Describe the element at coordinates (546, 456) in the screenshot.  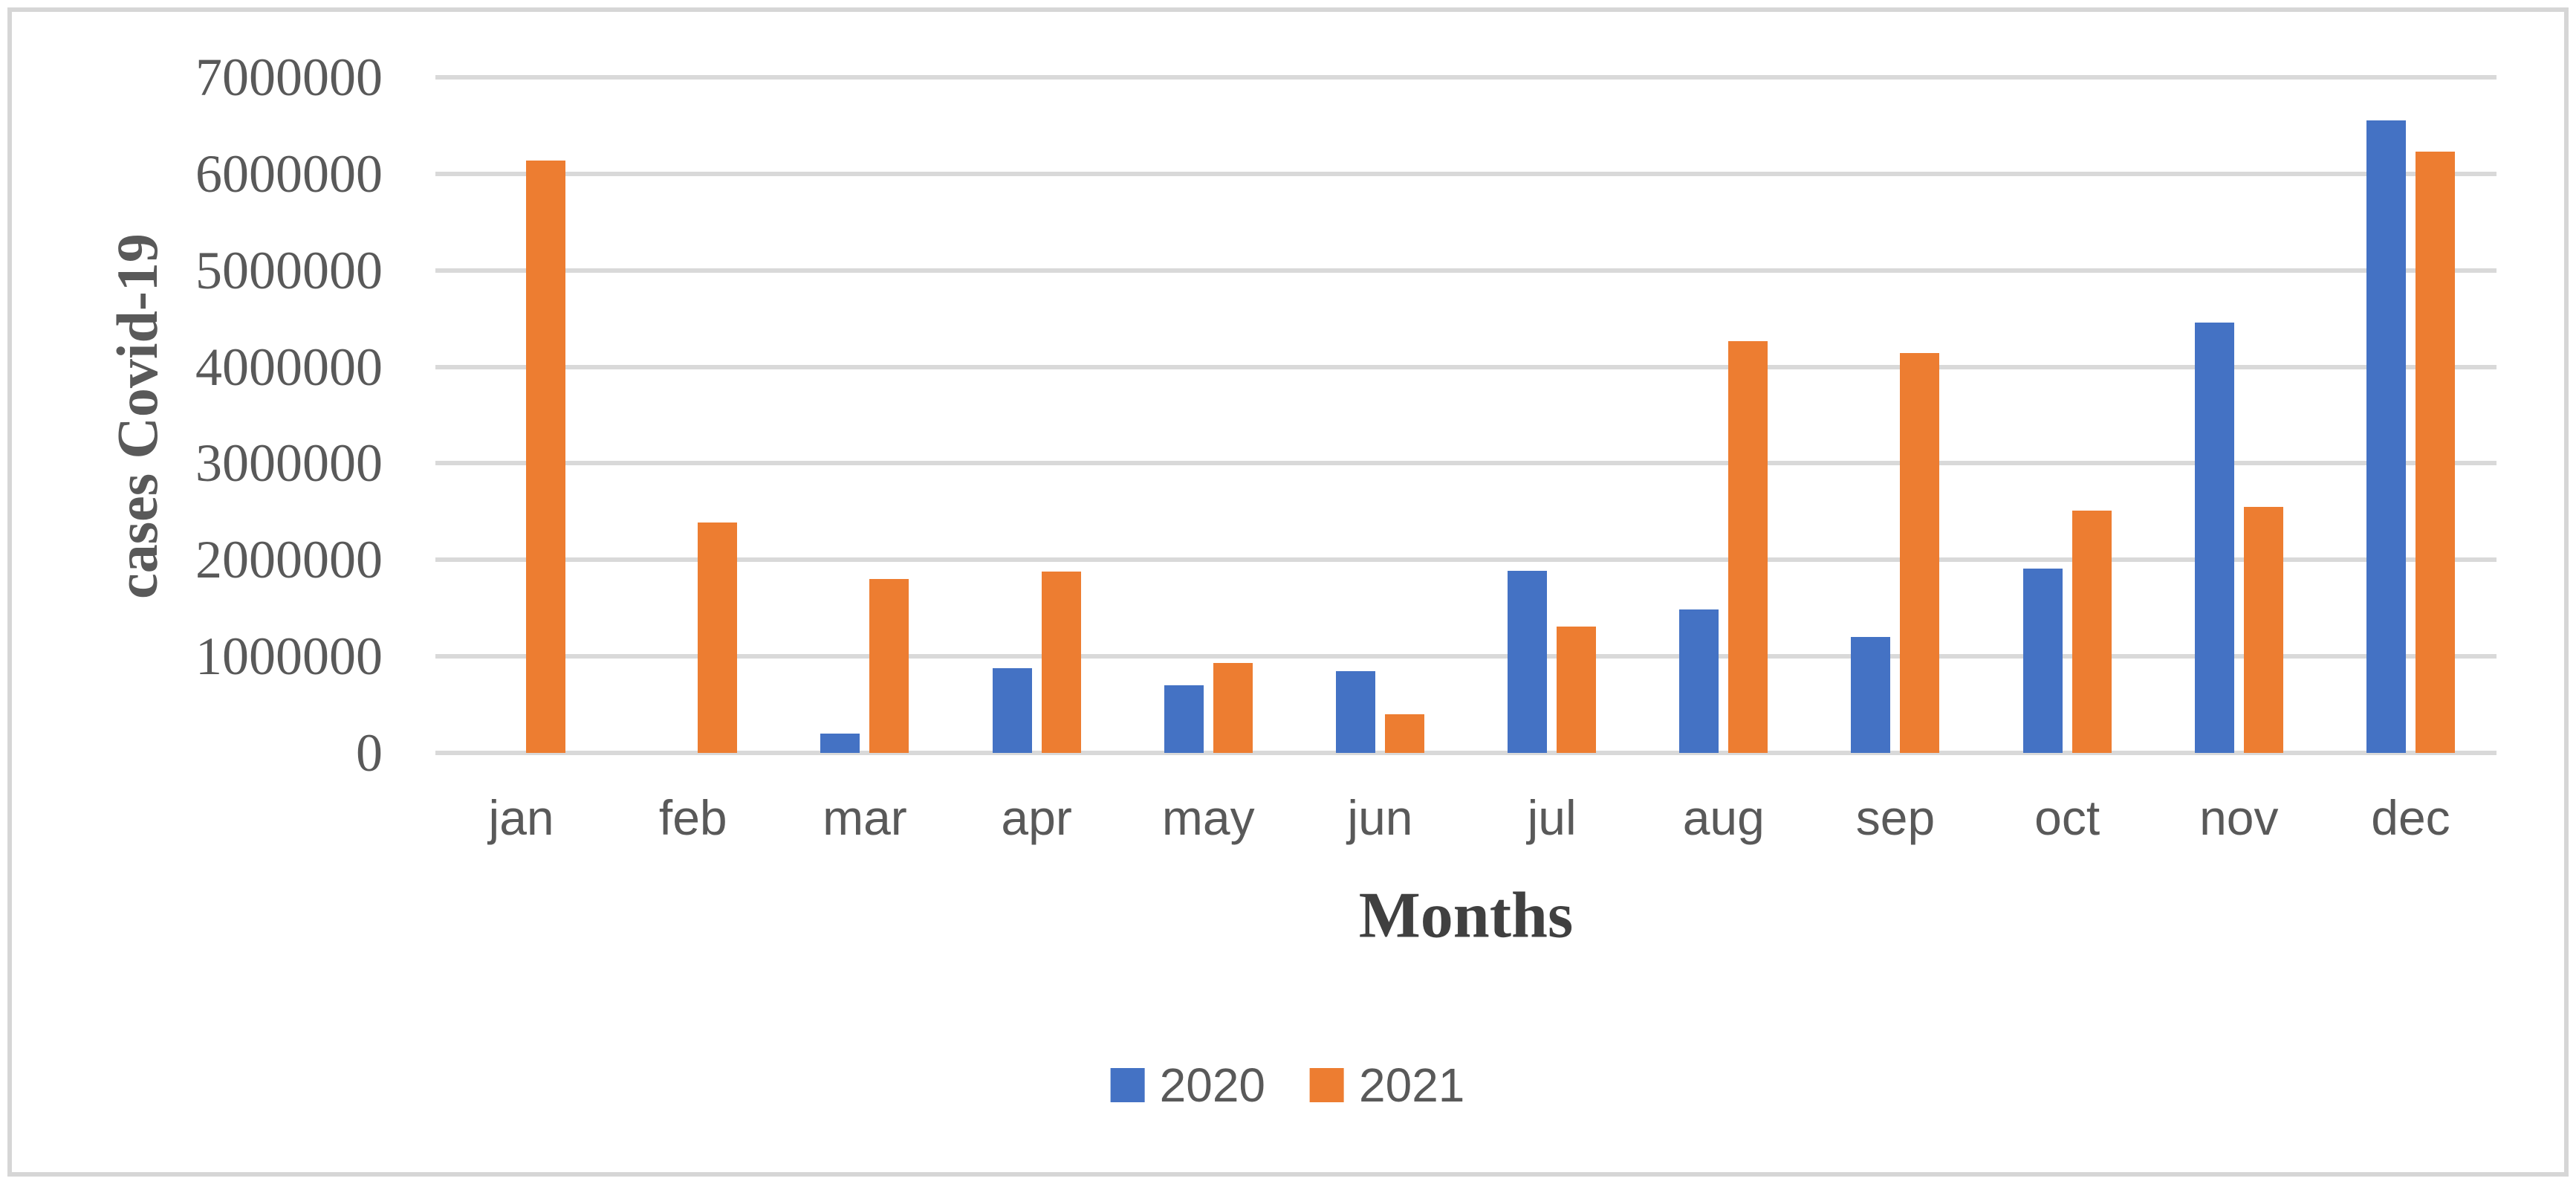
I see `bar-2021-jan` at that location.